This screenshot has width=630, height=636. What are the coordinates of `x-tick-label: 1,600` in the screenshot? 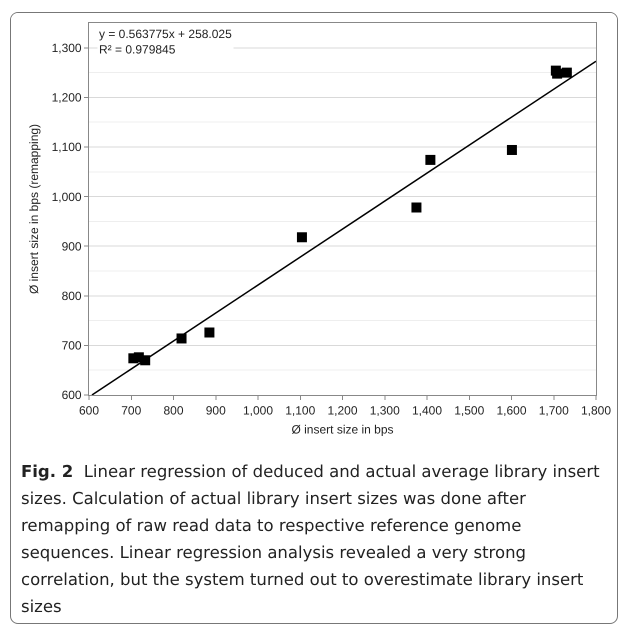 It's located at (511, 410).